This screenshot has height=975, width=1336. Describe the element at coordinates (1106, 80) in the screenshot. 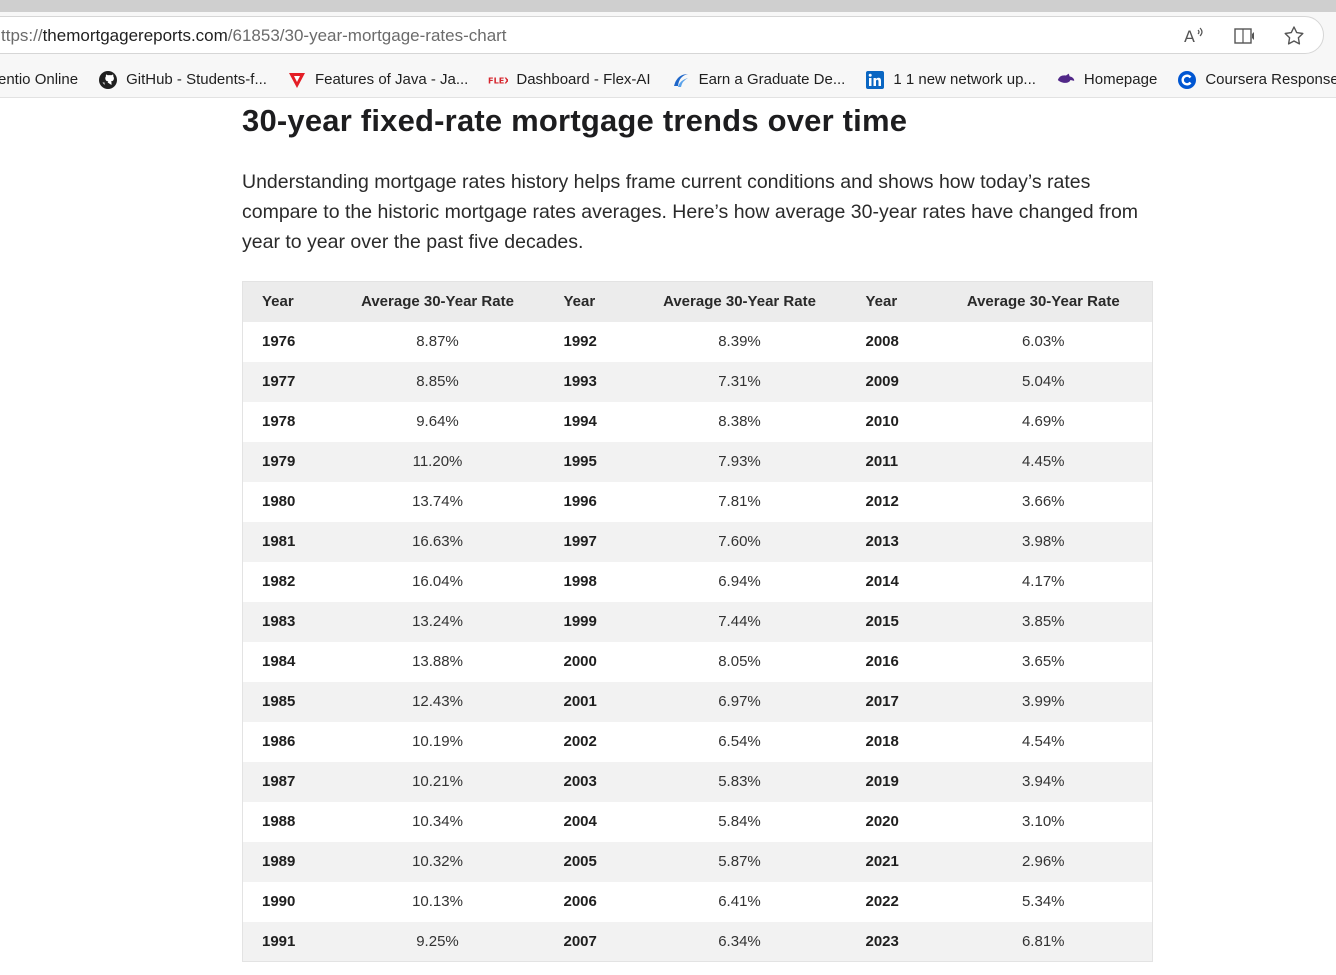

I see `bookmark-item: Homepage` at that location.